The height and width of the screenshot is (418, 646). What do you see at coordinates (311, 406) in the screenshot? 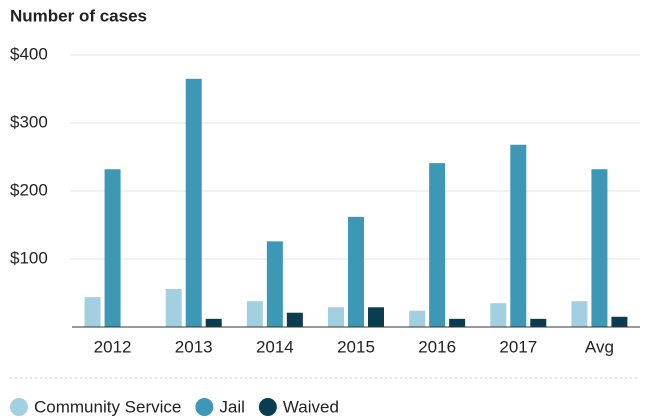
I see `legend-label: Waived` at bounding box center [311, 406].